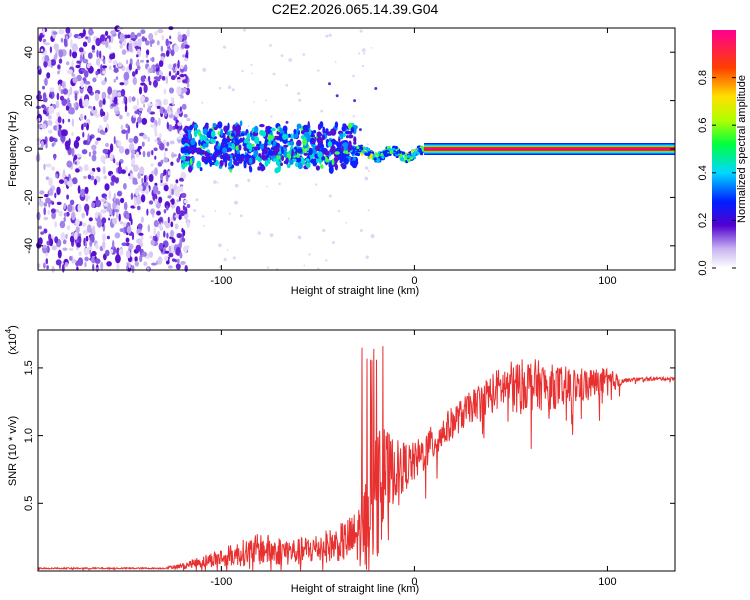 This screenshot has width=750, height=600. What do you see at coordinates (29, 100) in the screenshot?
I see `spectrogram-y-tick-label: 20` at bounding box center [29, 100].